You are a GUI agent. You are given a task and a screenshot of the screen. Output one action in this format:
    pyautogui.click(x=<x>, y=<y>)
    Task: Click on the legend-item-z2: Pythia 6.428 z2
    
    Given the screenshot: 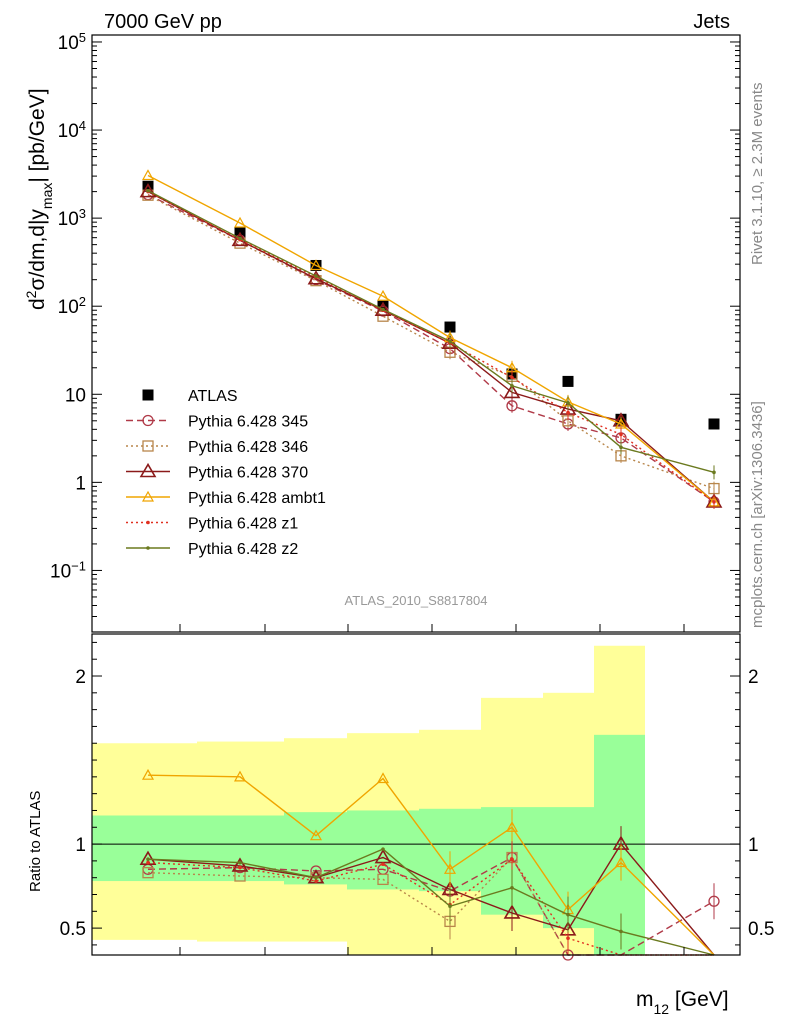 What is the action you would take?
    pyautogui.click(x=212, y=549)
    